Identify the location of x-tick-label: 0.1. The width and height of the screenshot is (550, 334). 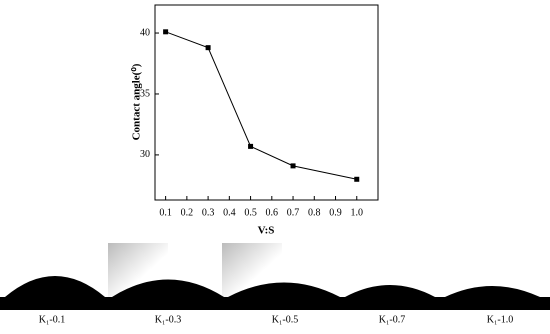
(165, 212).